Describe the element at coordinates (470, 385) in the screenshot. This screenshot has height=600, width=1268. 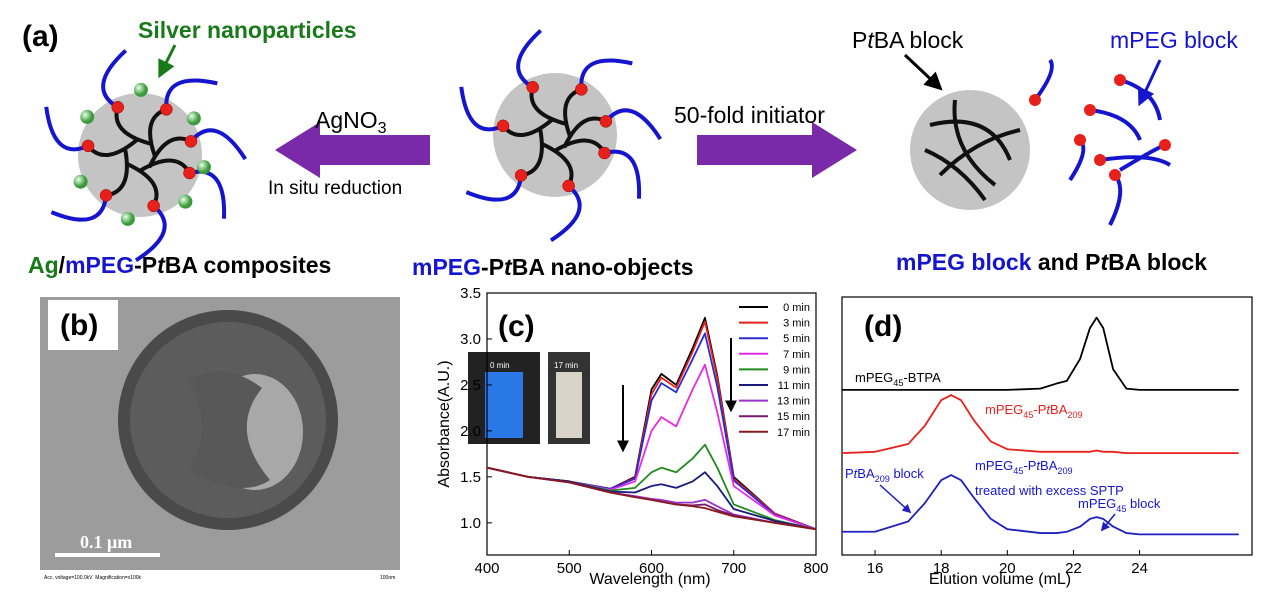
I see `y-tick-label: 2.5` at that location.